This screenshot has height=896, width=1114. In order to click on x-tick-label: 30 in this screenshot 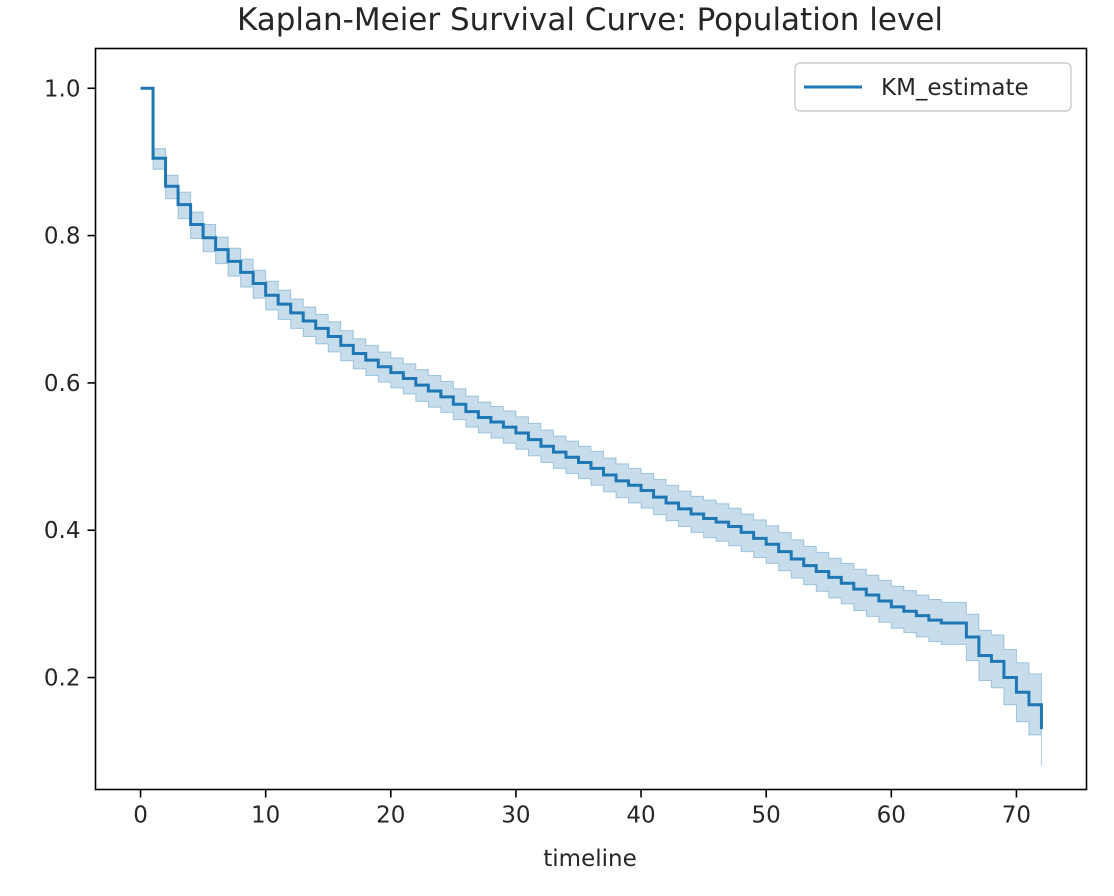, I will do `click(515, 816)`.